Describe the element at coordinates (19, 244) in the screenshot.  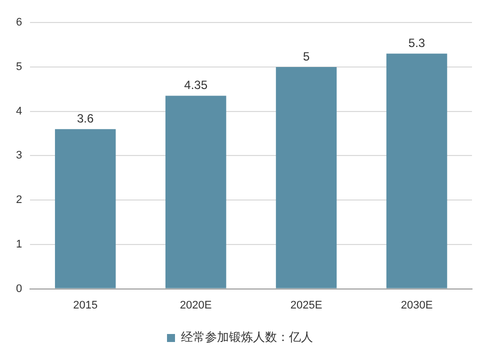
I see `y-tick-label: 1` at that location.